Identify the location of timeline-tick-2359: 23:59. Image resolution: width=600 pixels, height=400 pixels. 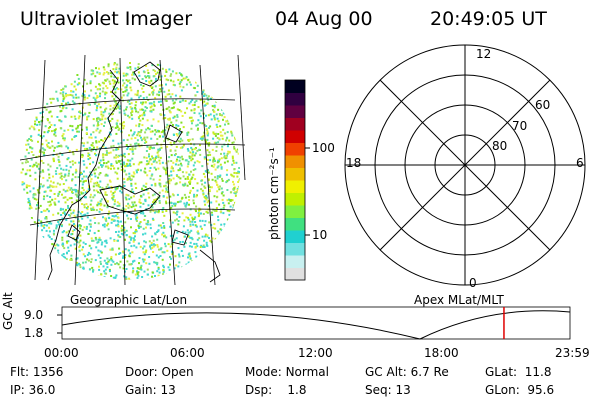
(572, 353).